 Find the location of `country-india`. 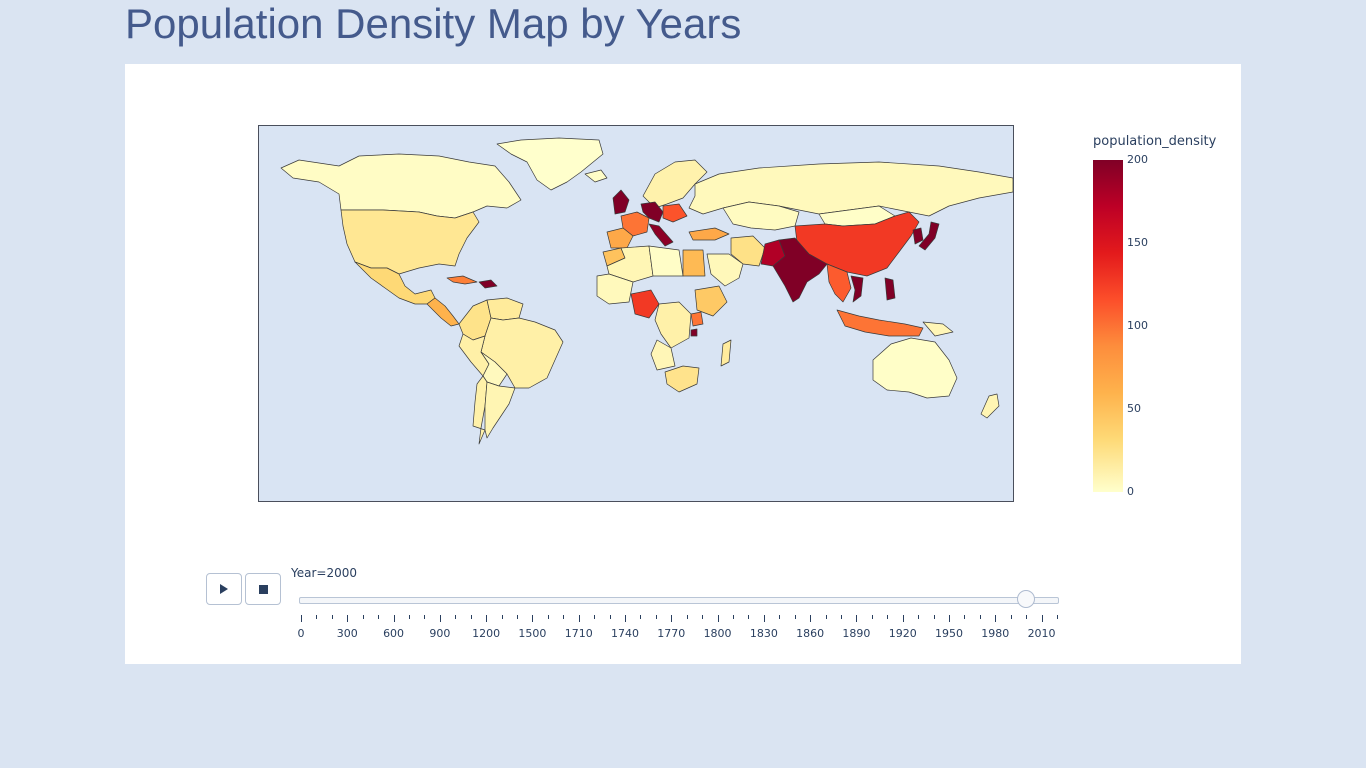

country-india is located at coordinates (800, 270).